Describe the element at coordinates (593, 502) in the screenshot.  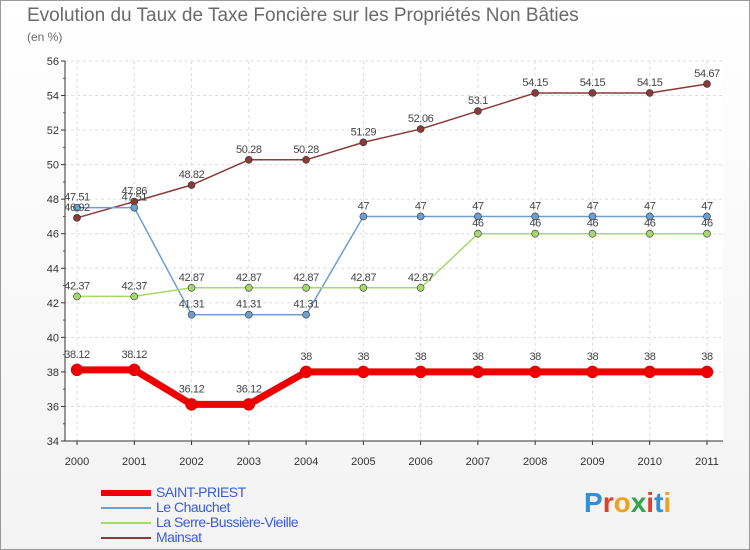
I see `logo-letter: P` at that location.